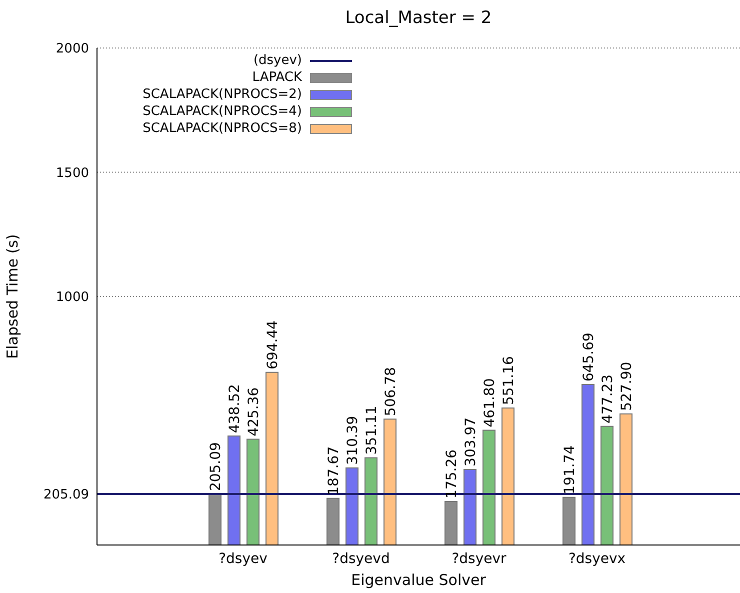 The height and width of the screenshot is (593, 740). What do you see at coordinates (471, 441) in the screenshot?
I see `data-label: 303.97` at bounding box center [471, 441].